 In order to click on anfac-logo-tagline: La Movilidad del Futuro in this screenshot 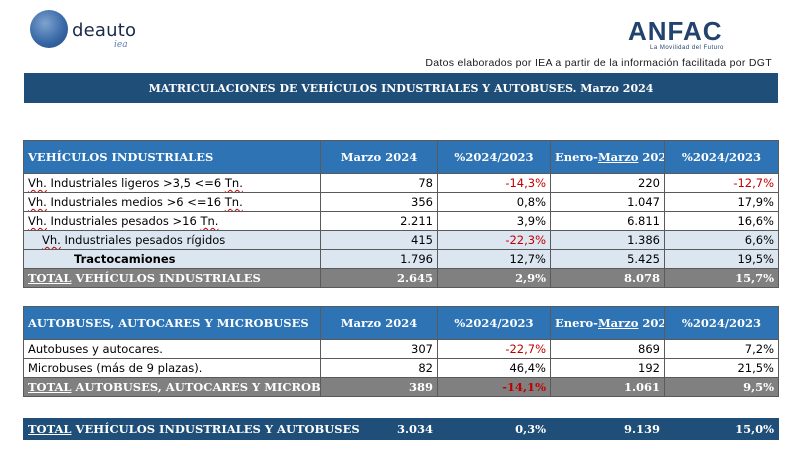, I will do `click(687, 48)`.